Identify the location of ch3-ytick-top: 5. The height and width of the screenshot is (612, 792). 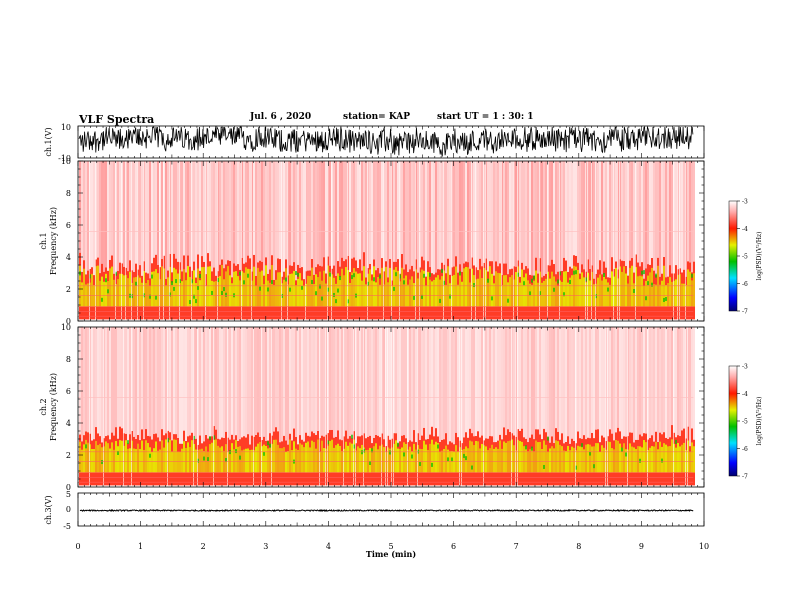
(68, 494).